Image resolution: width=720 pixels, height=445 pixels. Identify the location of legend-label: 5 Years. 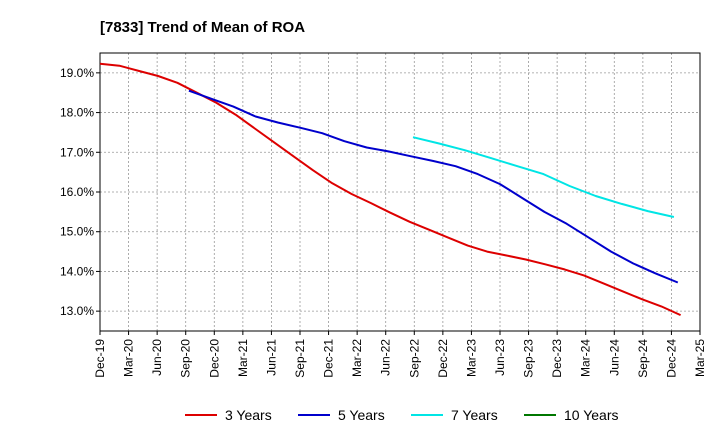
(361, 415).